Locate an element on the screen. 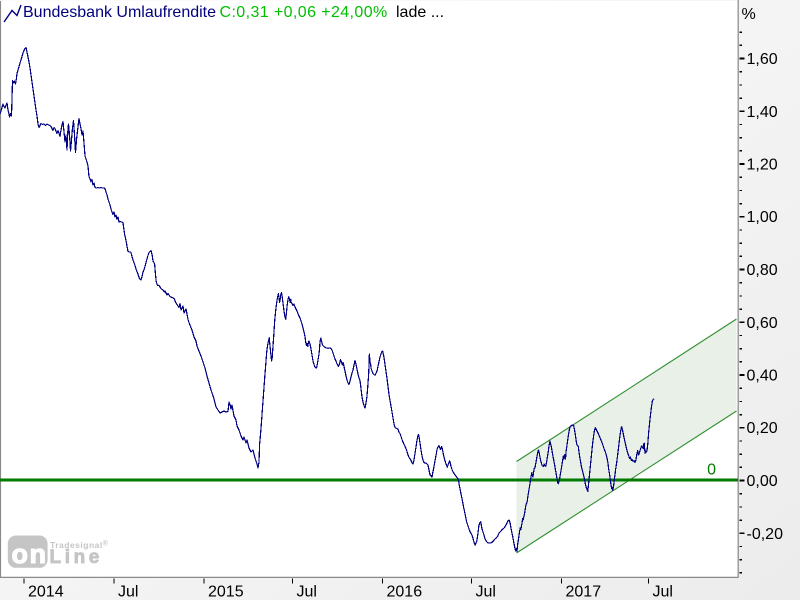 This screenshot has width=800, height=600. svg-text: -0,20 is located at coordinates (765, 534).